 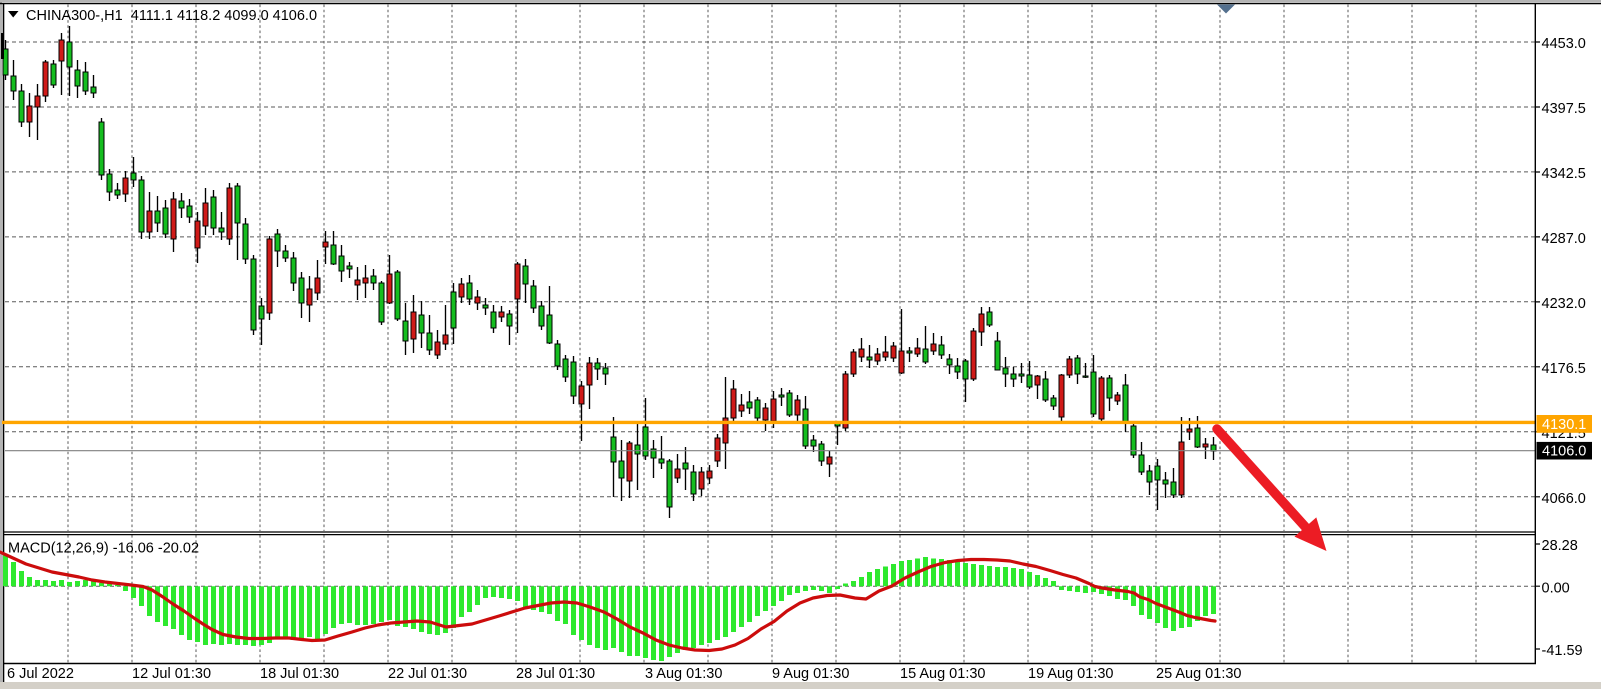 I want to click on svg-text: 15 Aug 01:30, so click(x=942, y=674).